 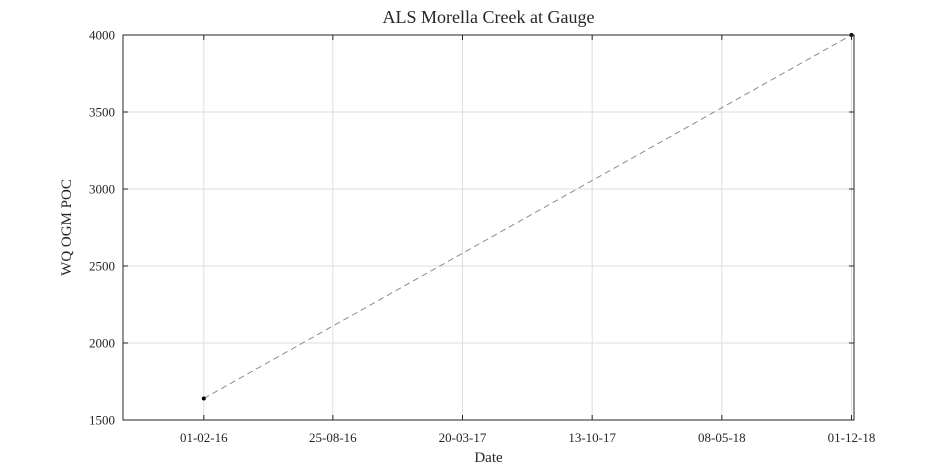 I want to click on y-tick-label: 3000, so click(x=102, y=189).